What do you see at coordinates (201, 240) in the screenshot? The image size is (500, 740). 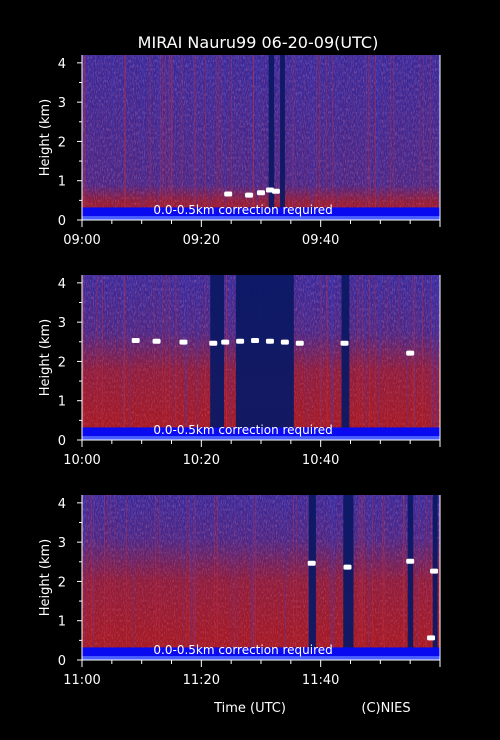 I see `x-tick-label: 09:20` at bounding box center [201, 240].